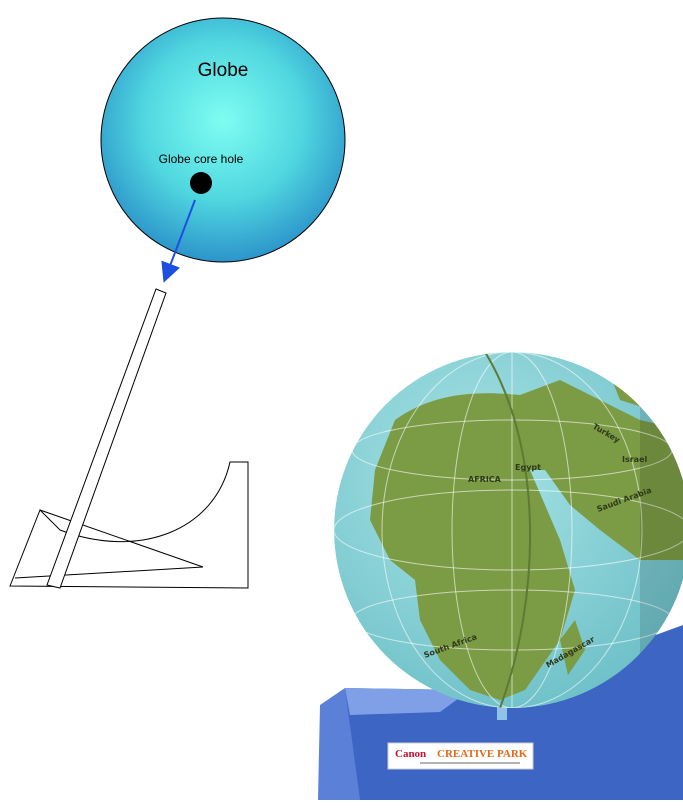 This screenshot has height=810, width=683. What do you see at coordinates (178, 241) in the screenshot?
I see `arrow` at bounding box center [178, 241].